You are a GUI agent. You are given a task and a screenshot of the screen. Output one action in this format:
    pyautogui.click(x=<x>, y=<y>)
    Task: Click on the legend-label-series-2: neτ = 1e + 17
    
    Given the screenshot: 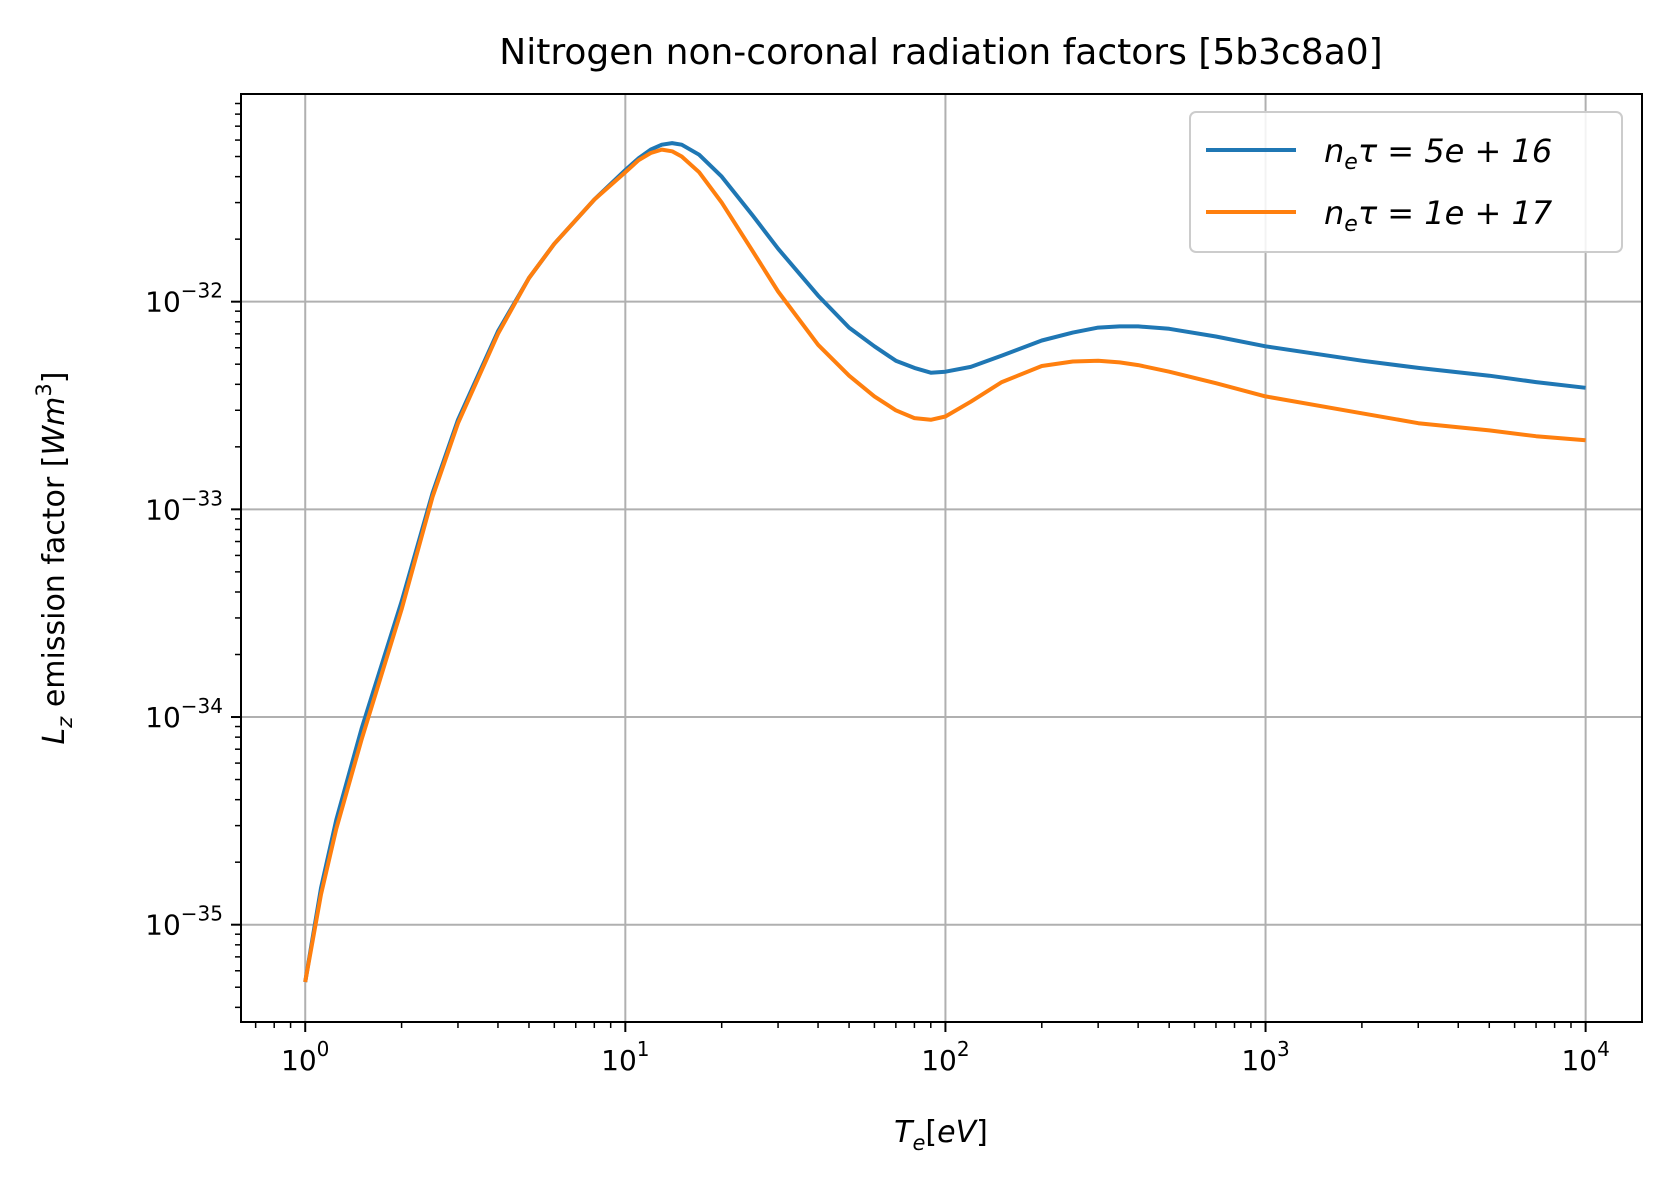 What is the action you would take?
    pyautogui.click(x=1438, y=215)
    